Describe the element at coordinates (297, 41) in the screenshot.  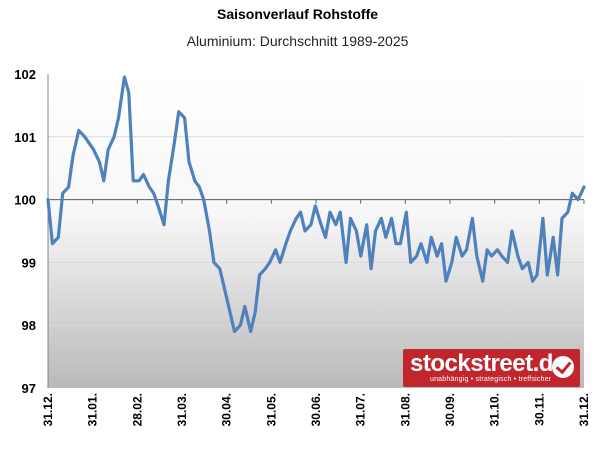
I see `chart-subtitle: Aluminium: Durchschnitt 1989-2025` at that location.